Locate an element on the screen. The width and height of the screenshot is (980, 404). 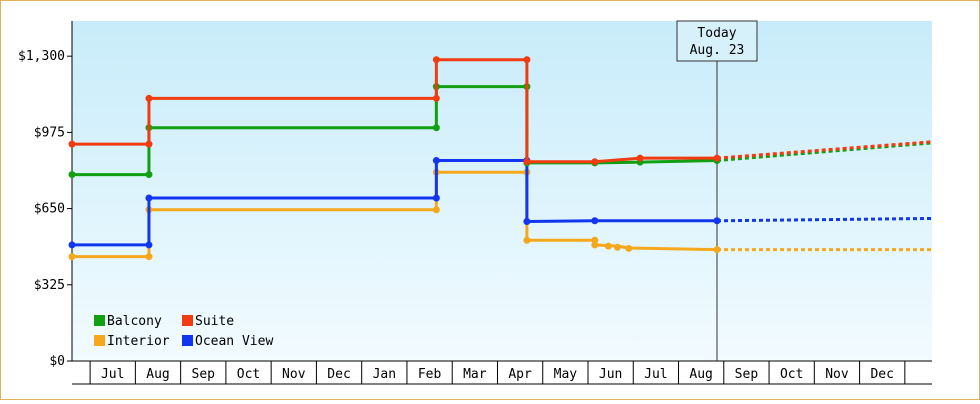
legend-label: Ocean View is located at coordinates (234, 341).